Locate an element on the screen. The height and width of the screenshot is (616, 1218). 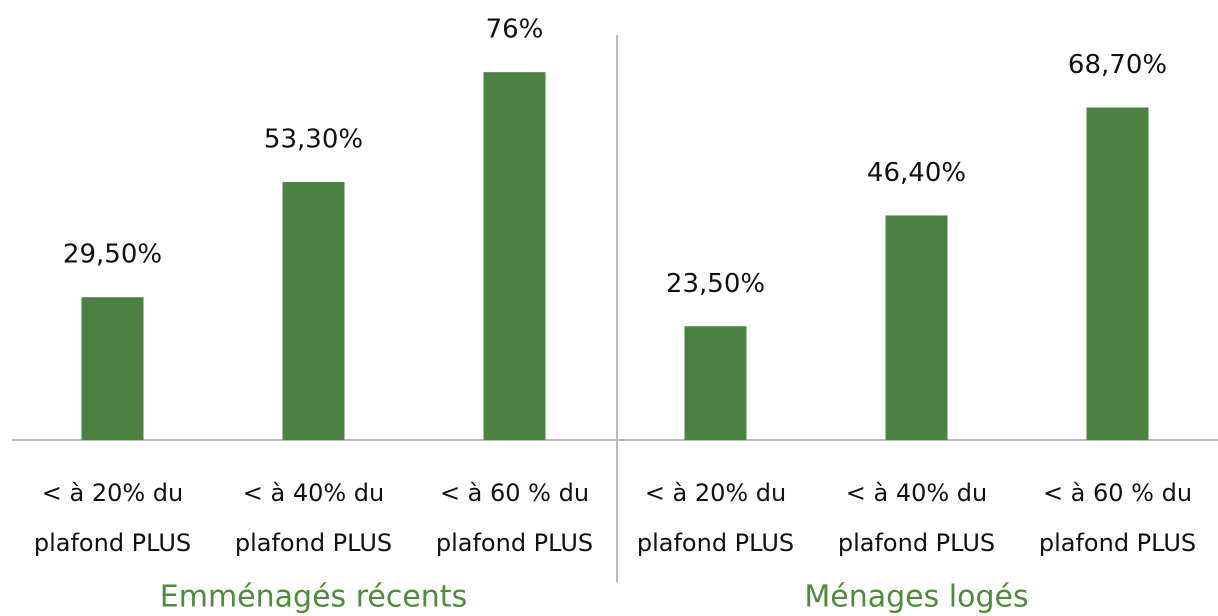
value-label: 23,50% is located at coordinates (715, 284).